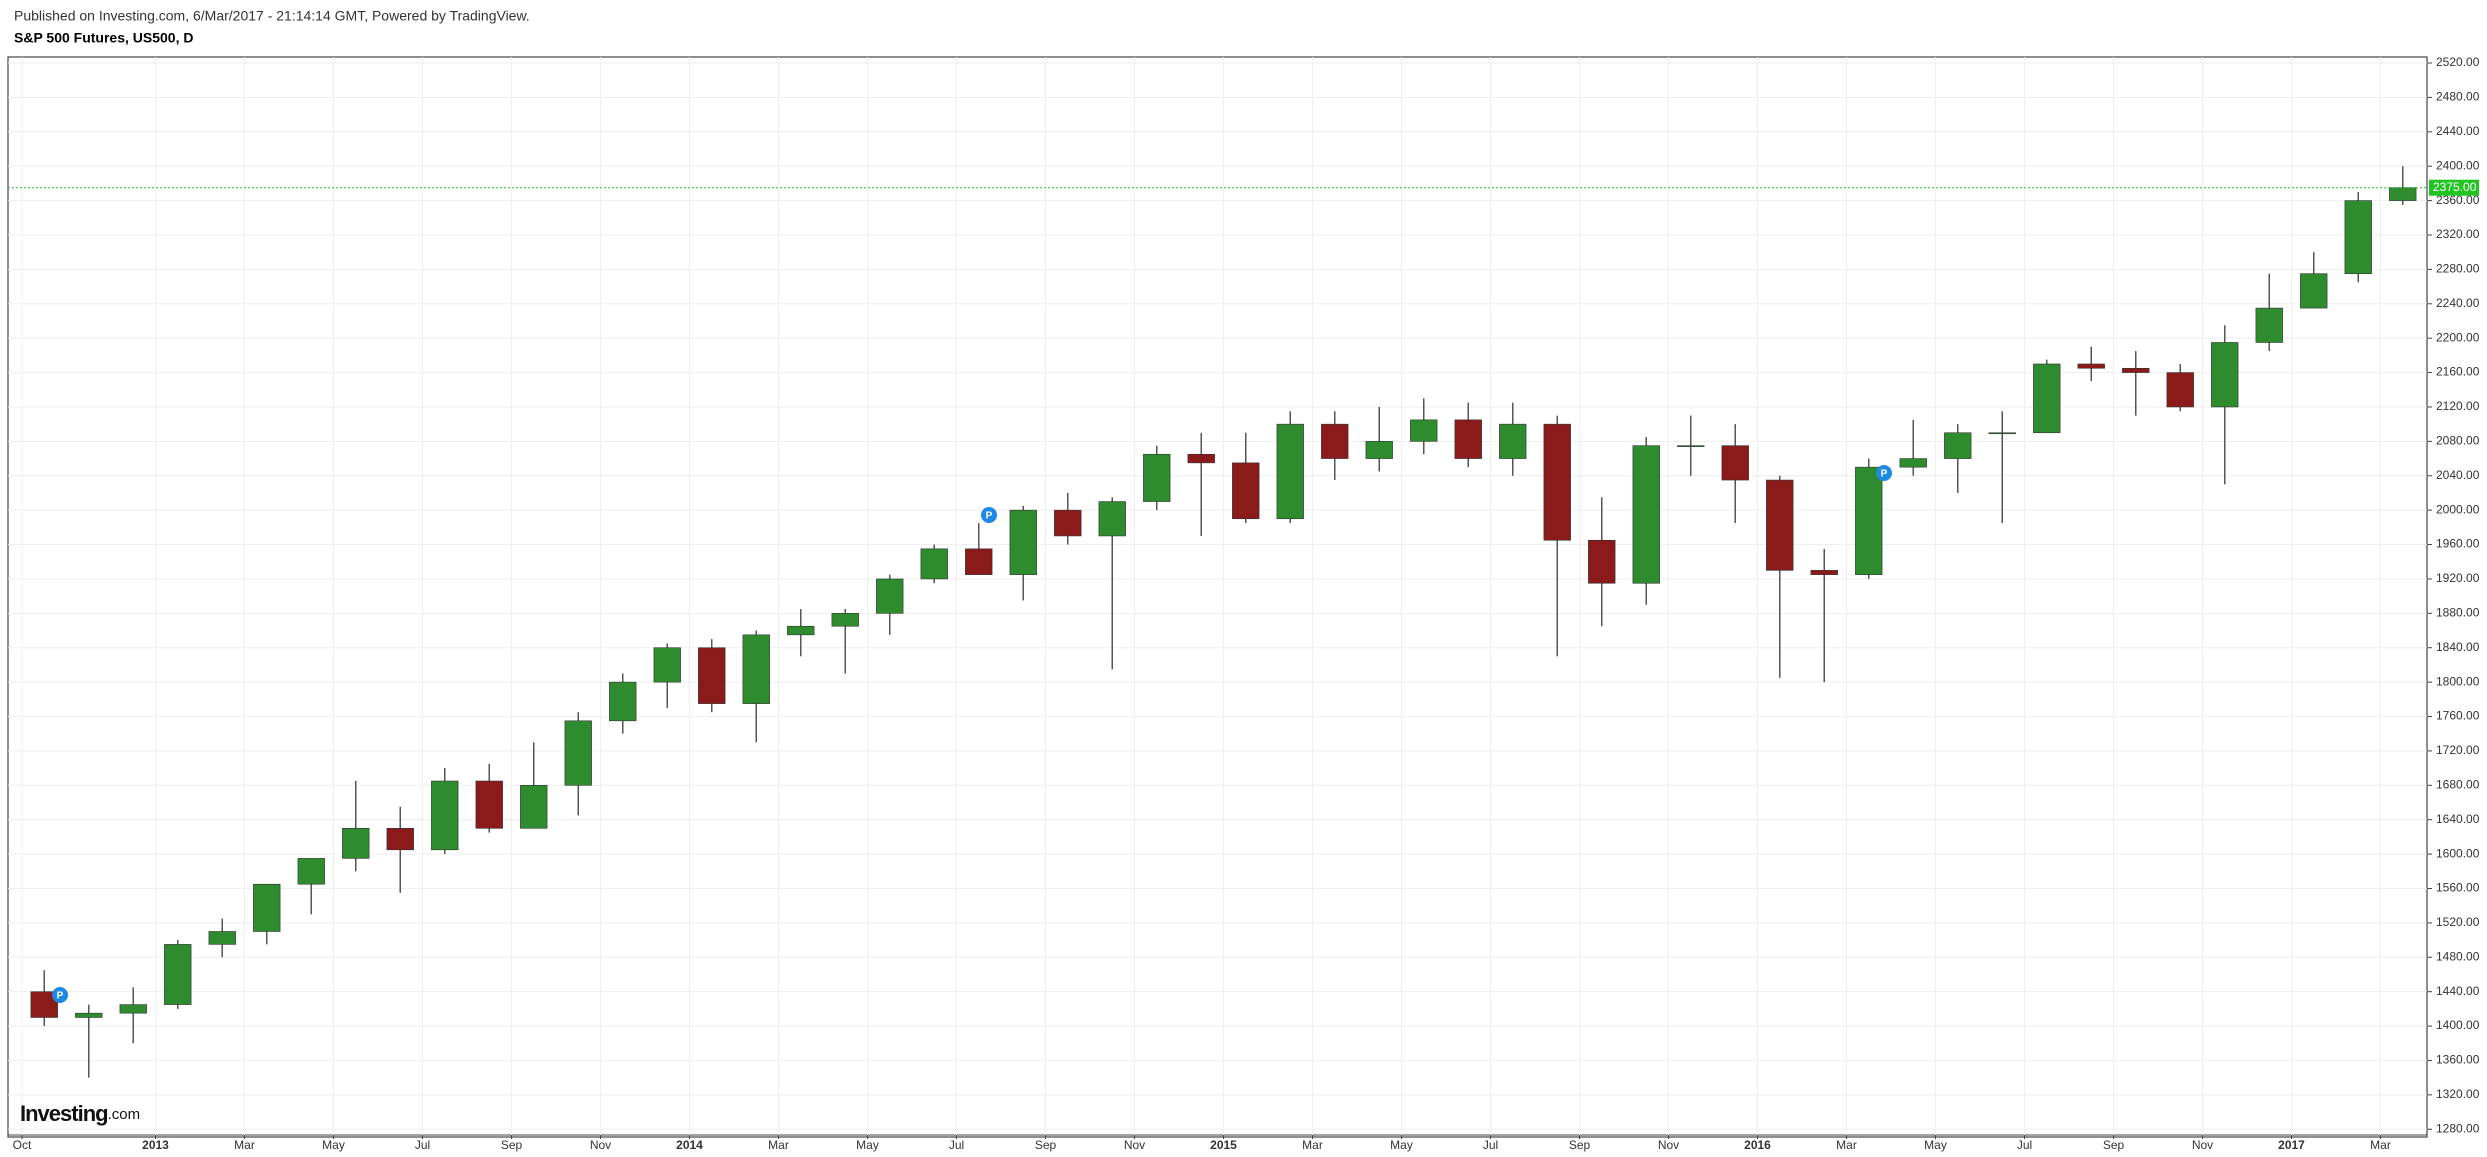 This screenshot has height=1157, width=2487. What do you see at coordinates (2458, 475) in the screenshot?
I see `y-tick-label: 2040.00` at bounding box center [2458, 475].